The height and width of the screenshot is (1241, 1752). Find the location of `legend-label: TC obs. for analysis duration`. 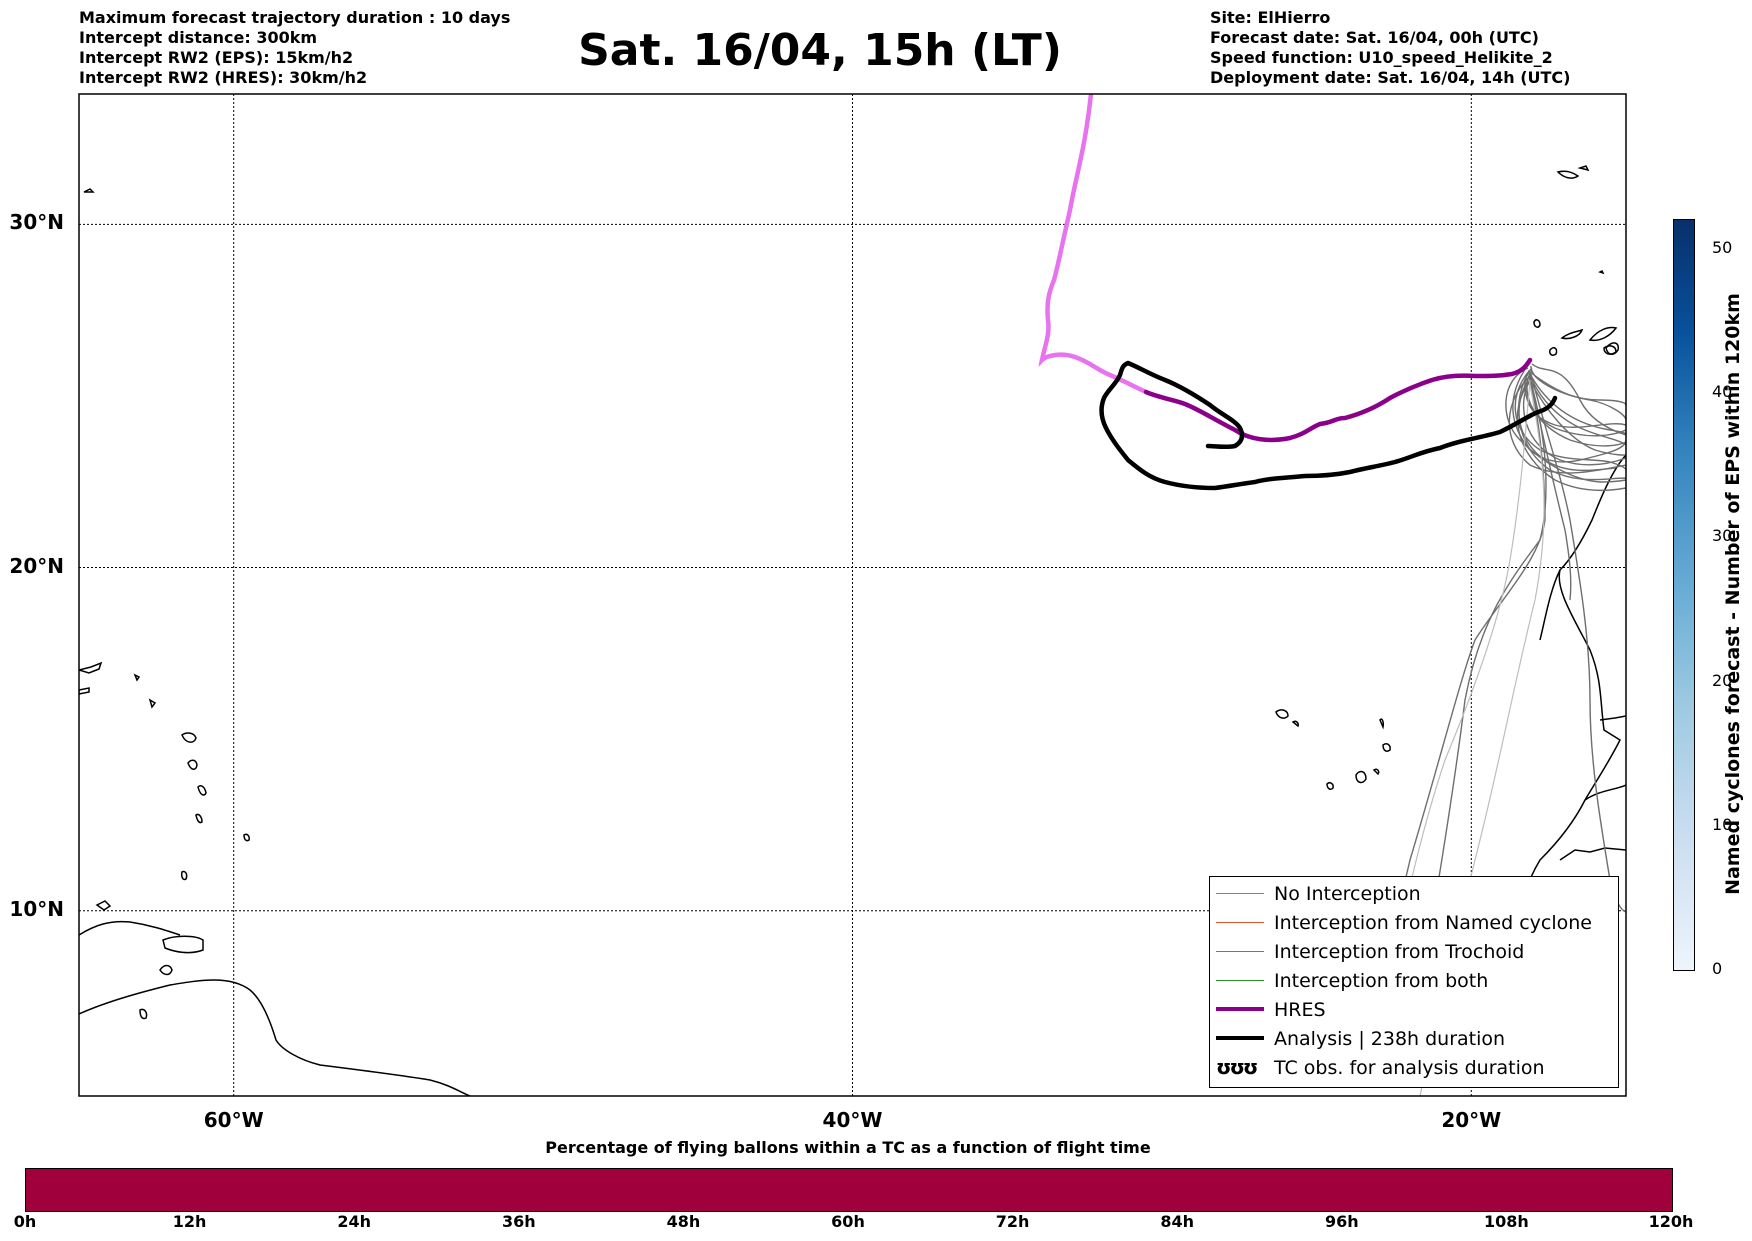

legend-label: TC obs. for analysis duration is located at coordinates (1409, 1068).